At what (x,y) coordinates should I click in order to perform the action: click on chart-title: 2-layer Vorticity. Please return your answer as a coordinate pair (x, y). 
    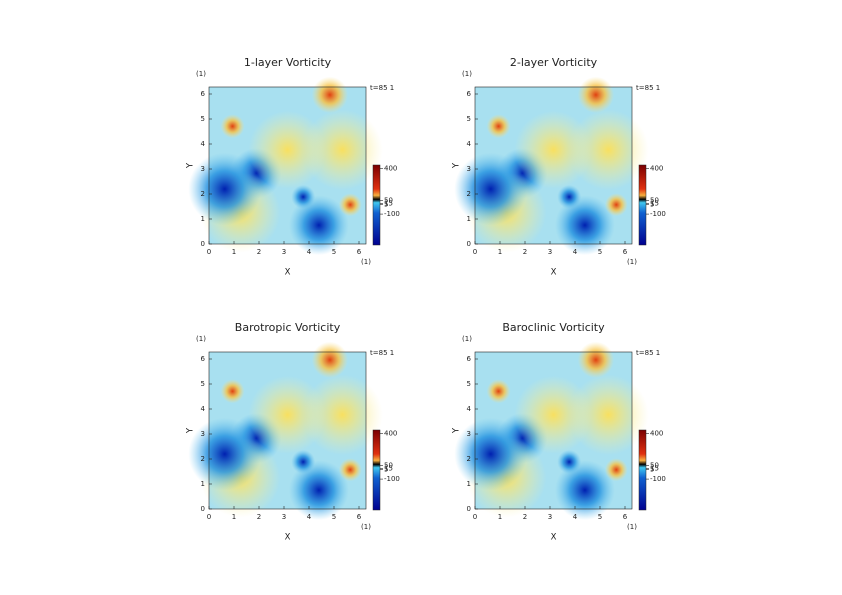
    Looking at the image, I should click on (554, 62).